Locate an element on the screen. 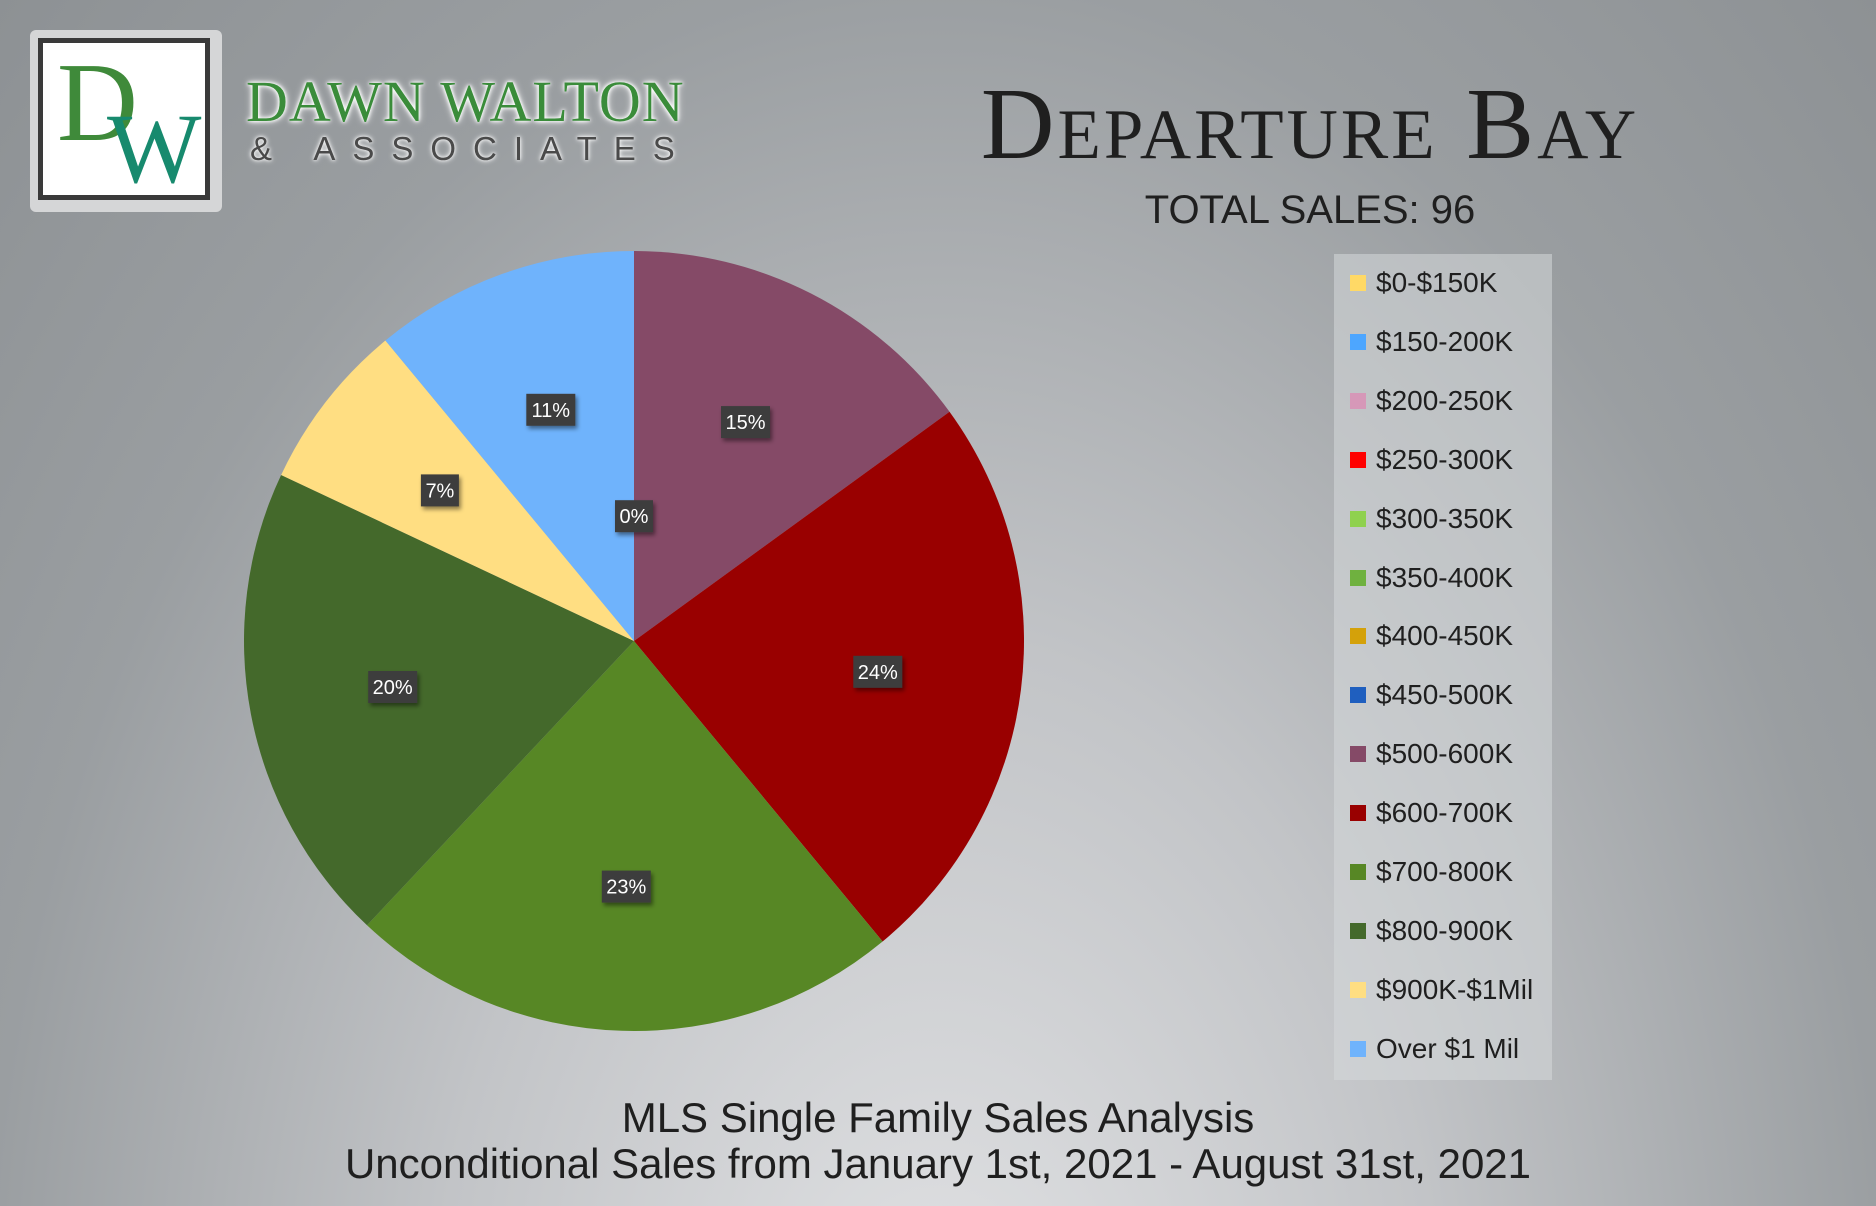 This screenshot has height=1206, width=1876. legend-label: Over $1 Mil is located at coordinates (1448, 1048).